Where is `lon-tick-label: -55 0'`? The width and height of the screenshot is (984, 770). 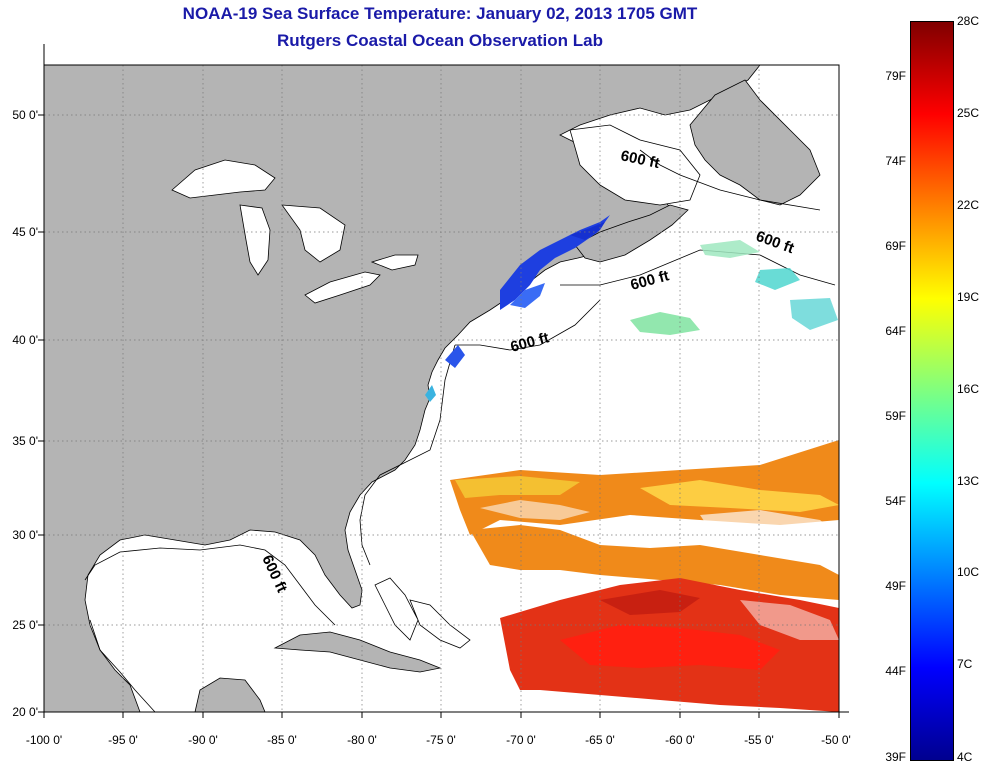
lon-tick-label: -55 0' is located at coordinates (759, 740).